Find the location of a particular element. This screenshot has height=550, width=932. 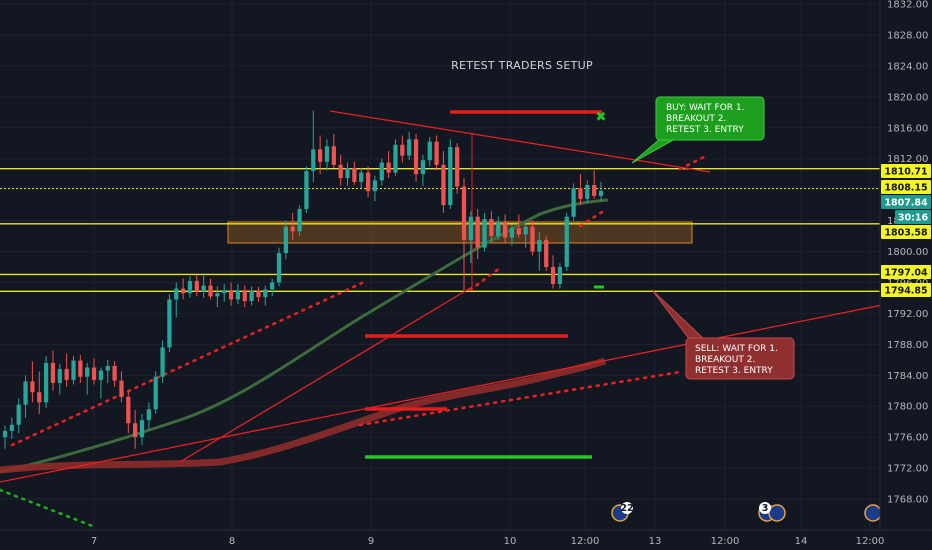

time-axis is located at coordinates (466, 540).